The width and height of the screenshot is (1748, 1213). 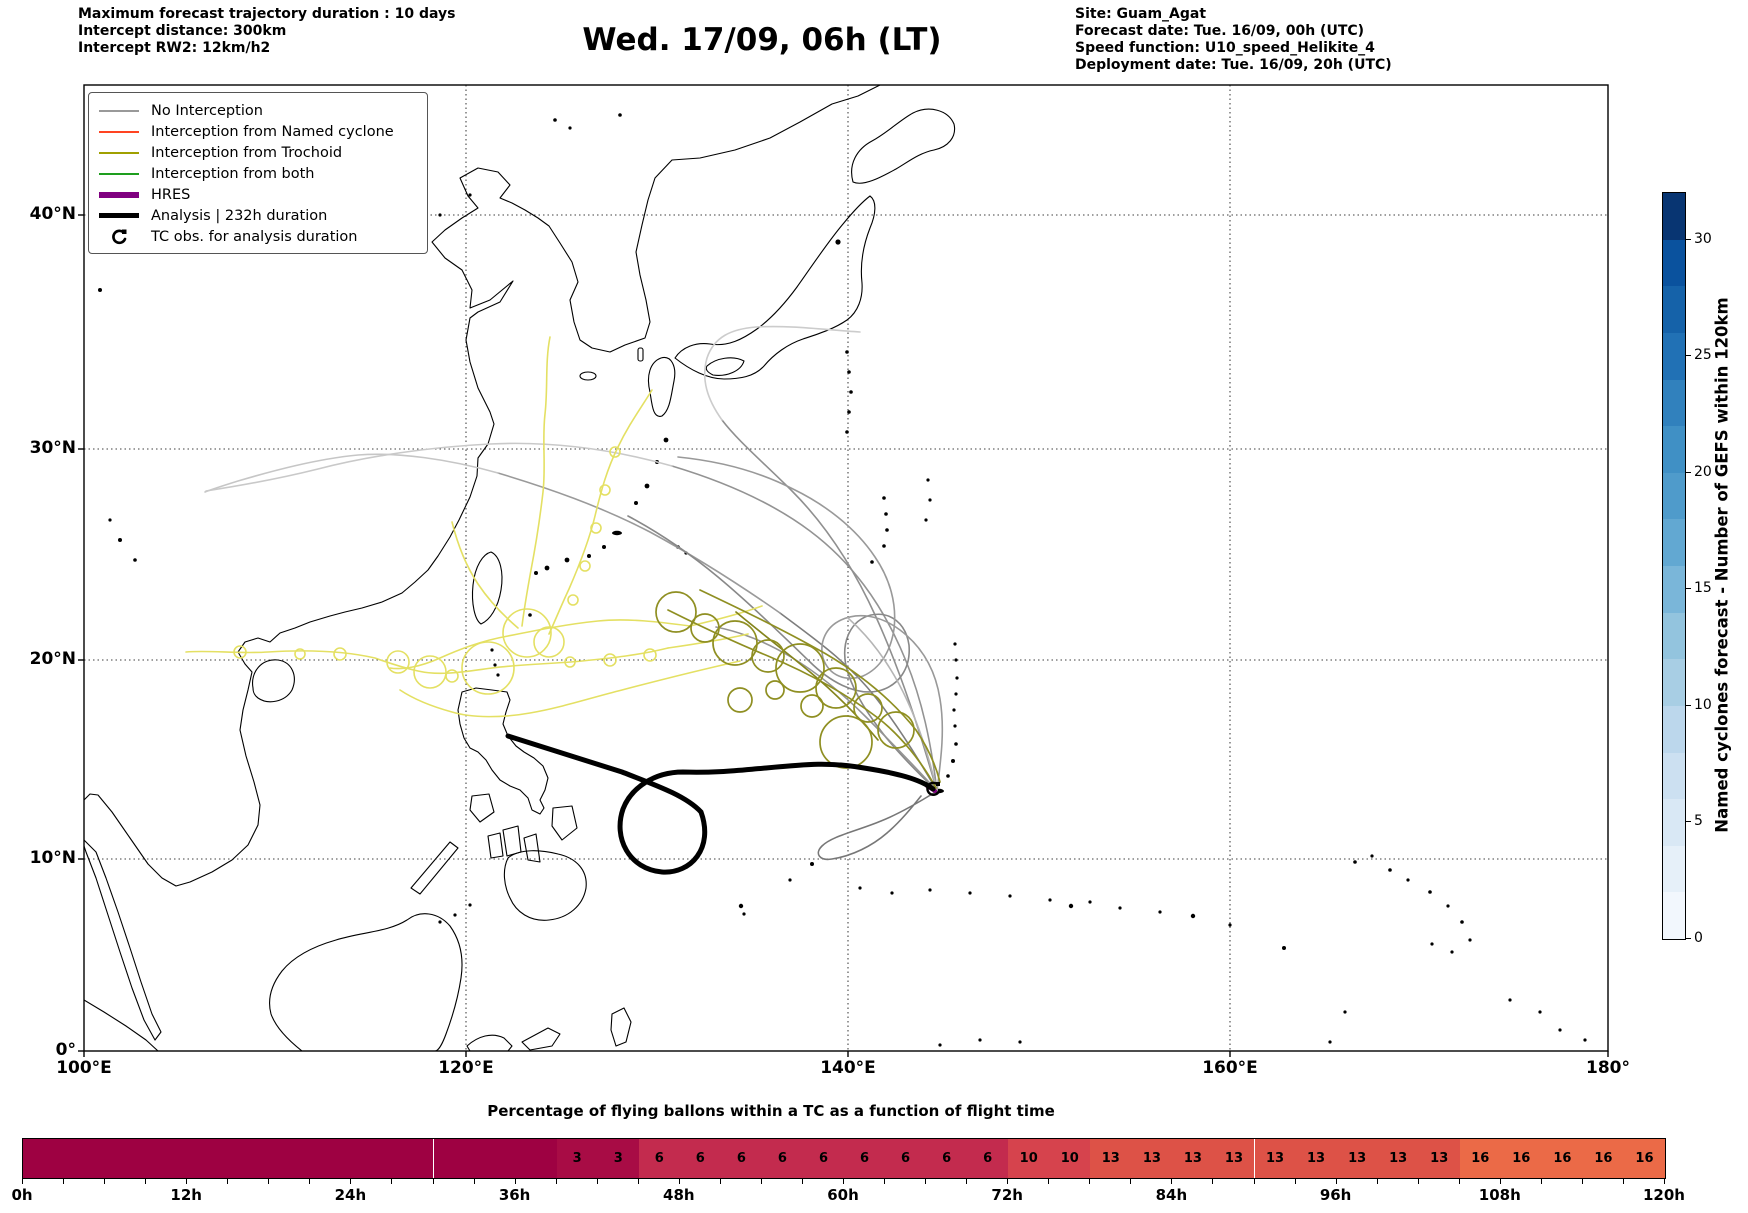 What do you see at coordinates (258, 152) in the screenshot?
I see `legend-item: Interception from Trochoid` at bounding box center [258, 152].